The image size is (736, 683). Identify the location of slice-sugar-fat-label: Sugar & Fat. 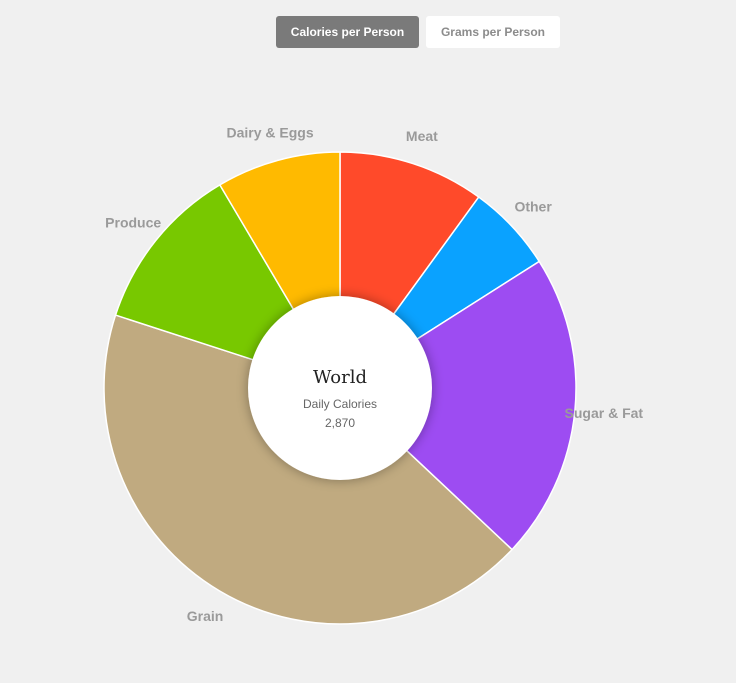
(604, 413).